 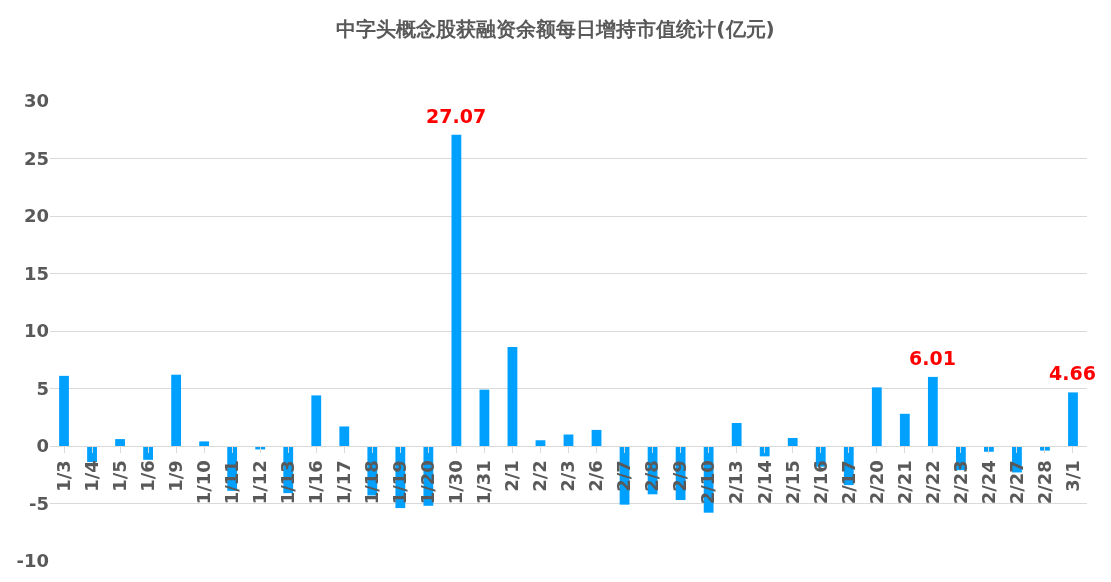 I want to click on x-tick-label: 1/12, so click(x=260, y=482).